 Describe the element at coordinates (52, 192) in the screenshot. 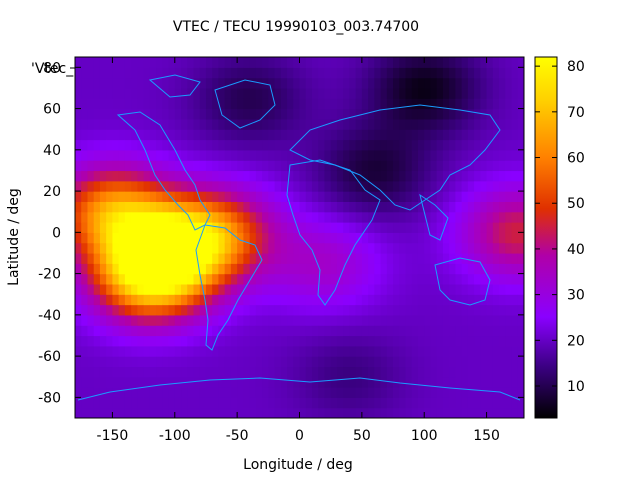

I see `y-tick-label: 20` at that location.